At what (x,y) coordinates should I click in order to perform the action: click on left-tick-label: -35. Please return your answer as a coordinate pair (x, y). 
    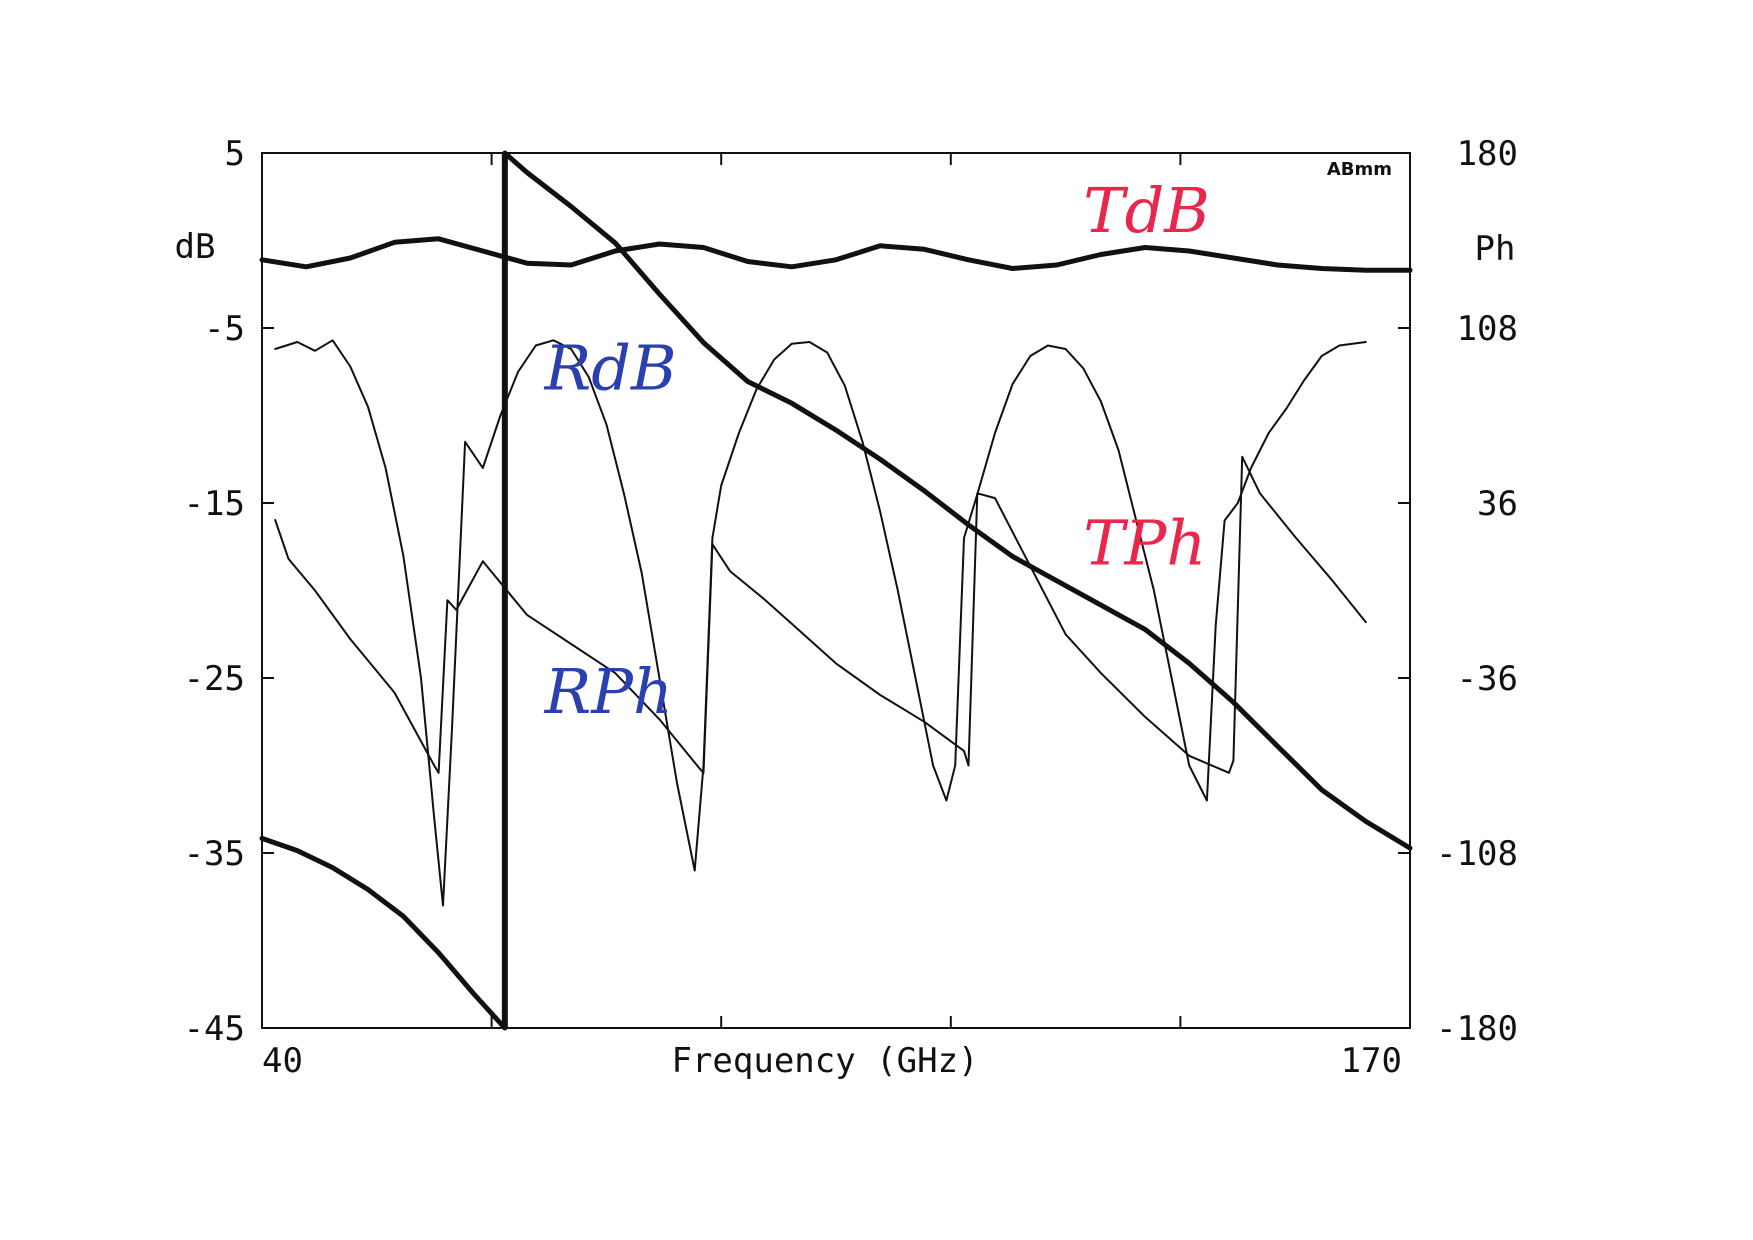
    Looking at the image, I should click on (214, 854).